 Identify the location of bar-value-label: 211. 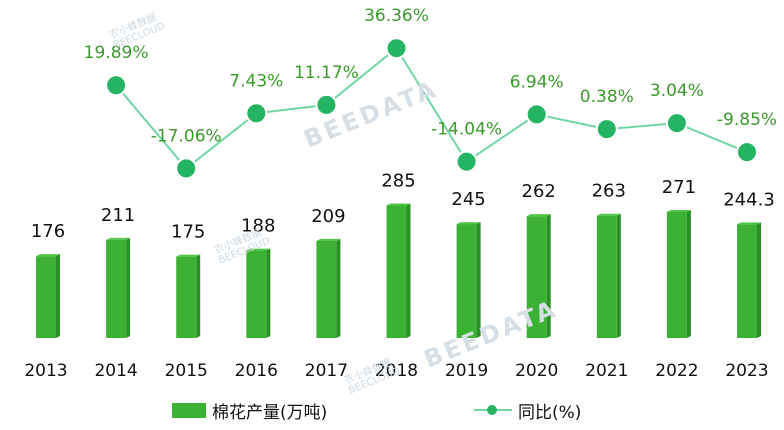
(118, 215).